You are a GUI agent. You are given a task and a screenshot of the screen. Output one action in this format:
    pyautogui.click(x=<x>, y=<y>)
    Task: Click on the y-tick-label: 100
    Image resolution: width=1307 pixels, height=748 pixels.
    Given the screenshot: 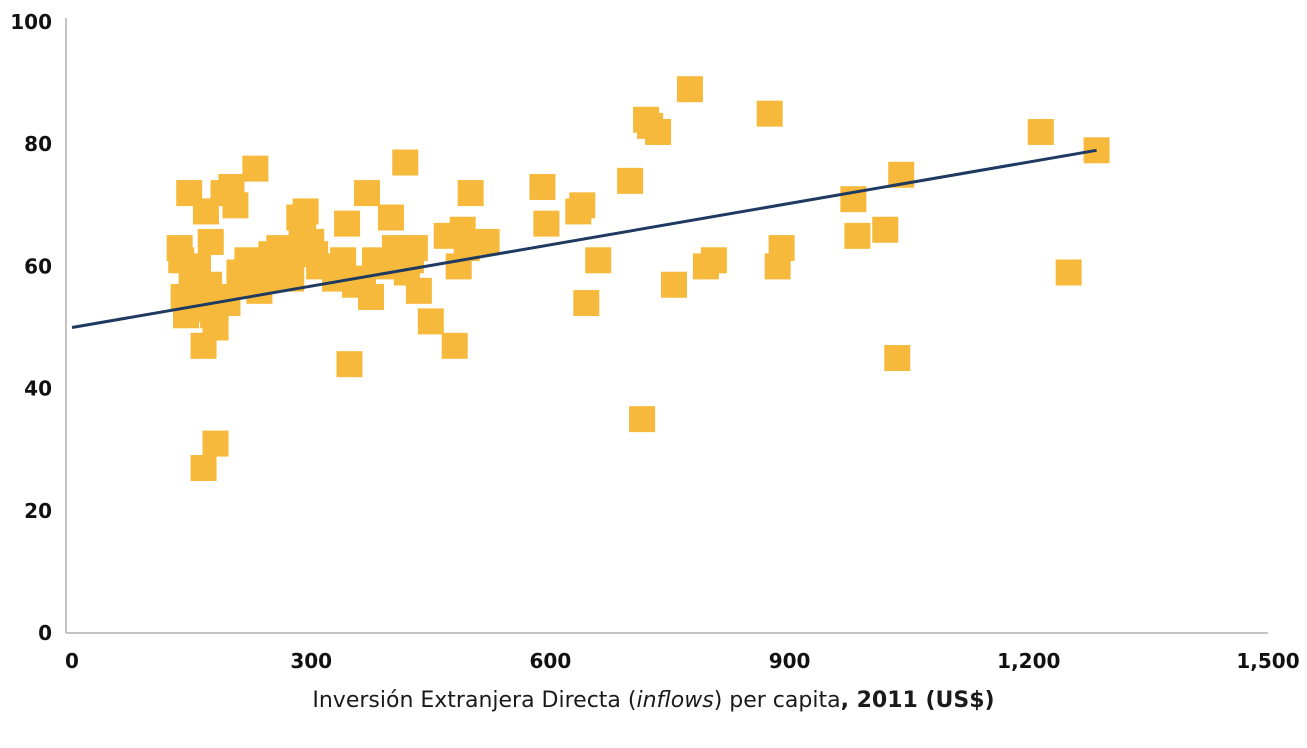 What is the action you would take?
    pyautogui.click(x=31, y=22)
    